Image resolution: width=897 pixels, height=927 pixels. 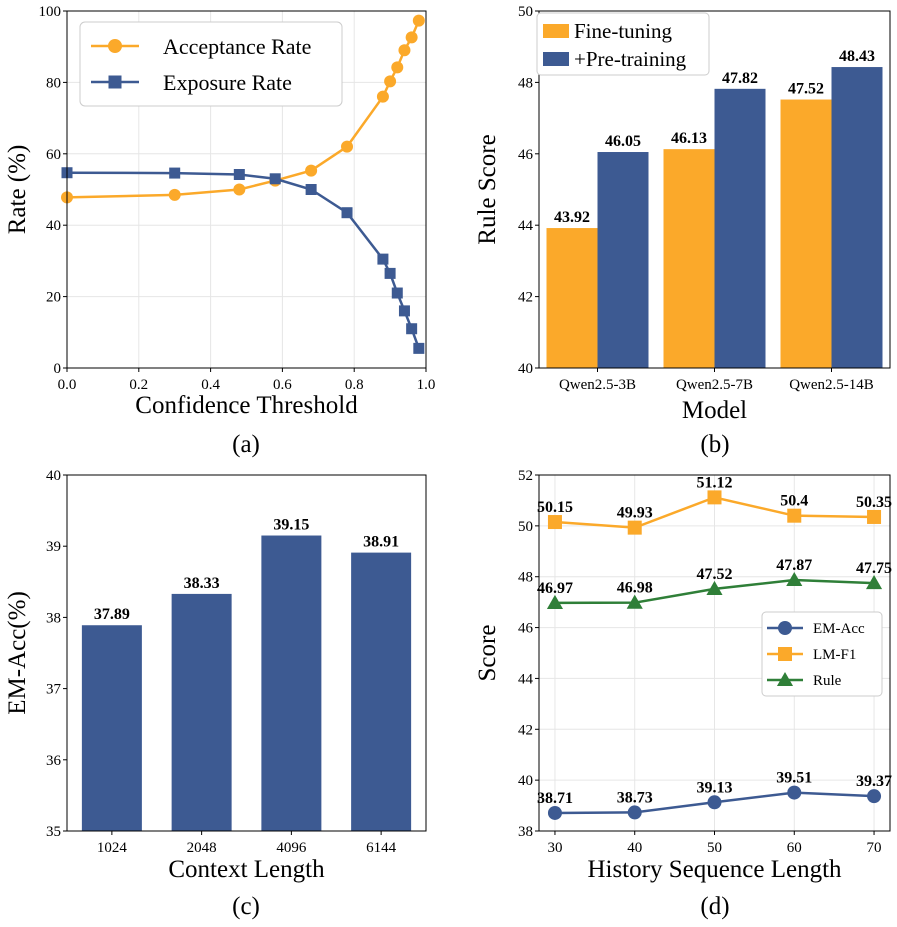 What do you see at coordinates (827, 681) in the screenshot?
I see `legend-label: Rule` at bounding box center [827, 681].